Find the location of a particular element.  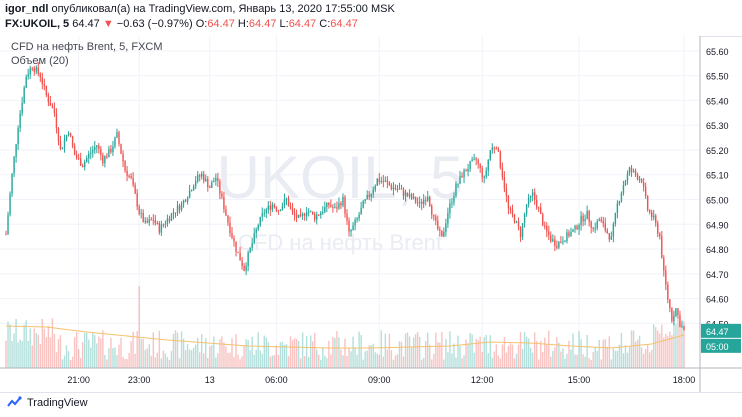

time-tick-label: 06:00 is located at coordinates (276, 380).